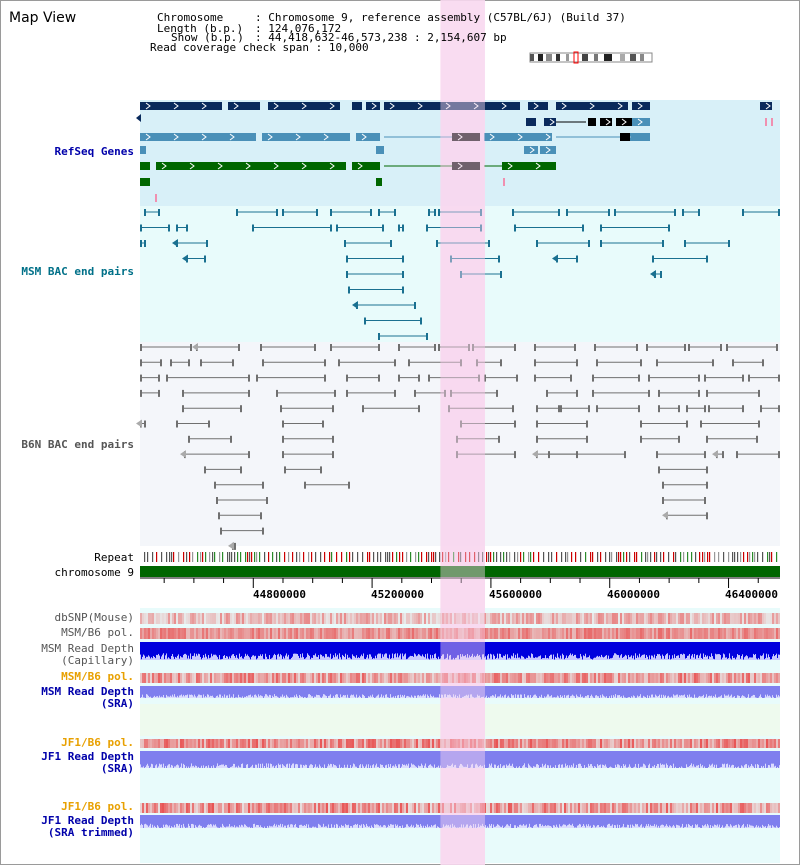 This screenshot has width=800, height=865. I want to click on track-label-msm-bac: MSM BAC end pairs, so click(77, 271).